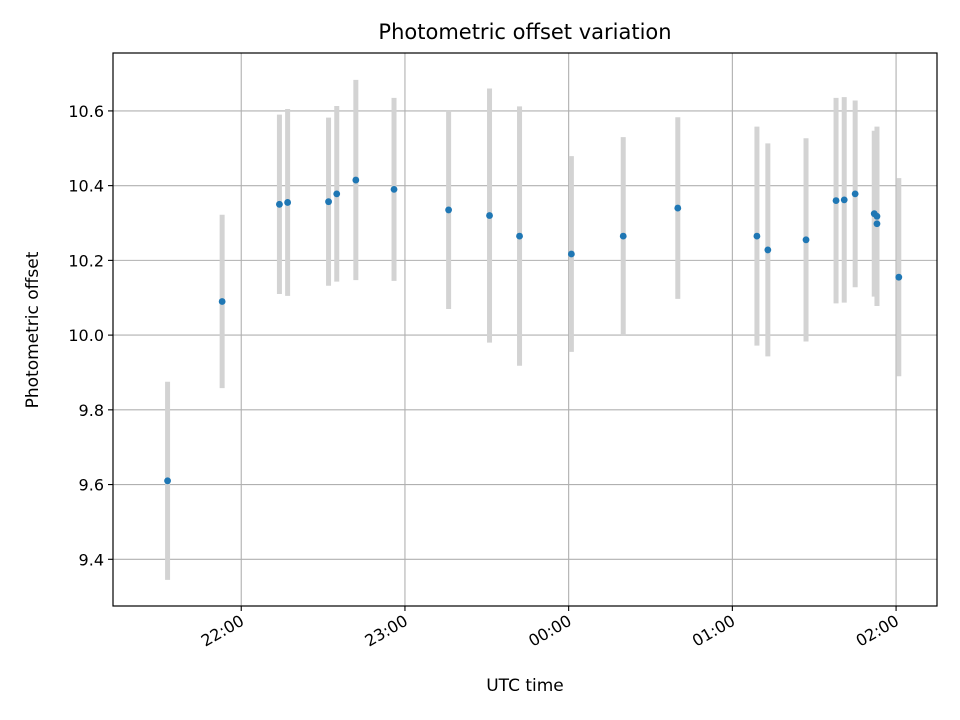 The width and height of the screenshot is (960, 720). What do you see at coordinates (91, 410) in the screenshot?
I see `y-tick-label: 9.8` at bounding box center [91, 410].